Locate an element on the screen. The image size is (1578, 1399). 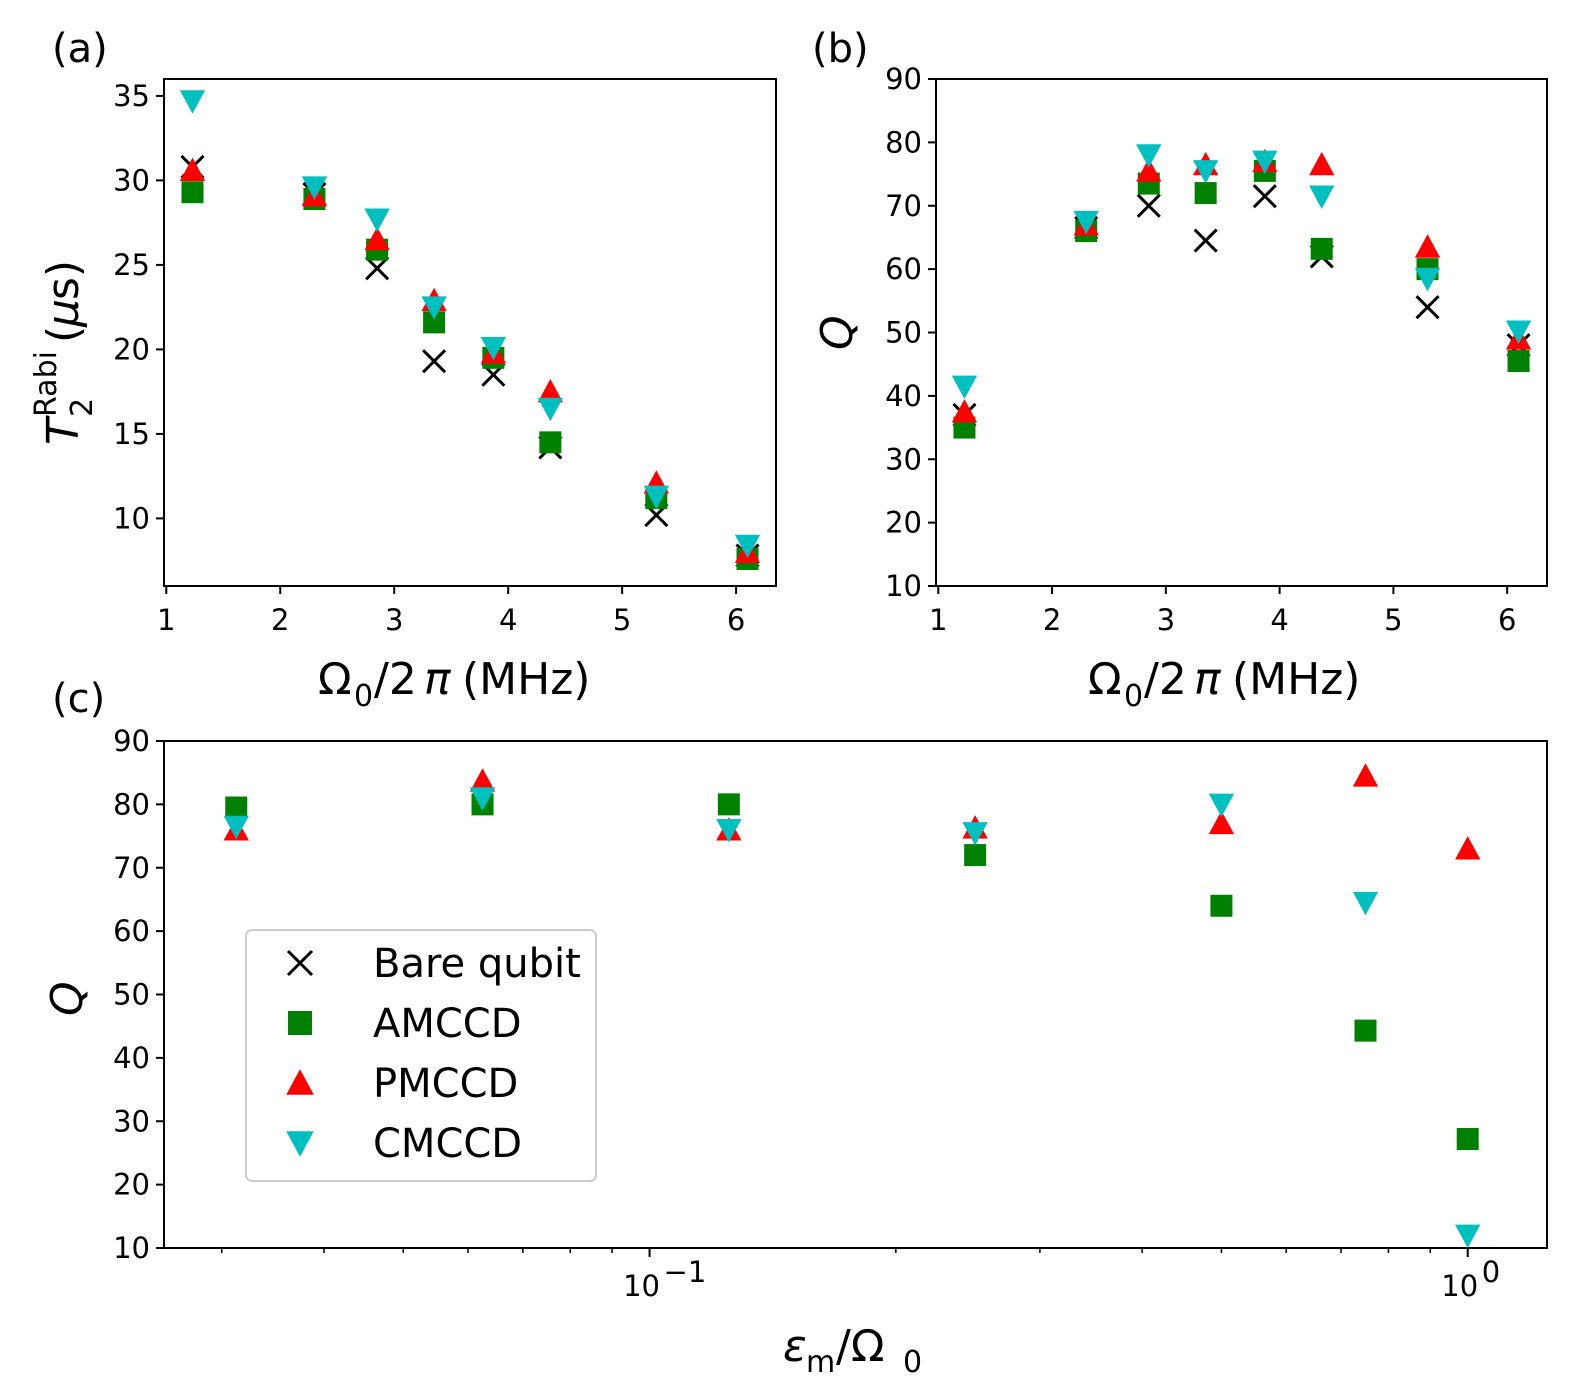
legend-label-pmccd: PMCCD is located at coordinates (445, 1084).